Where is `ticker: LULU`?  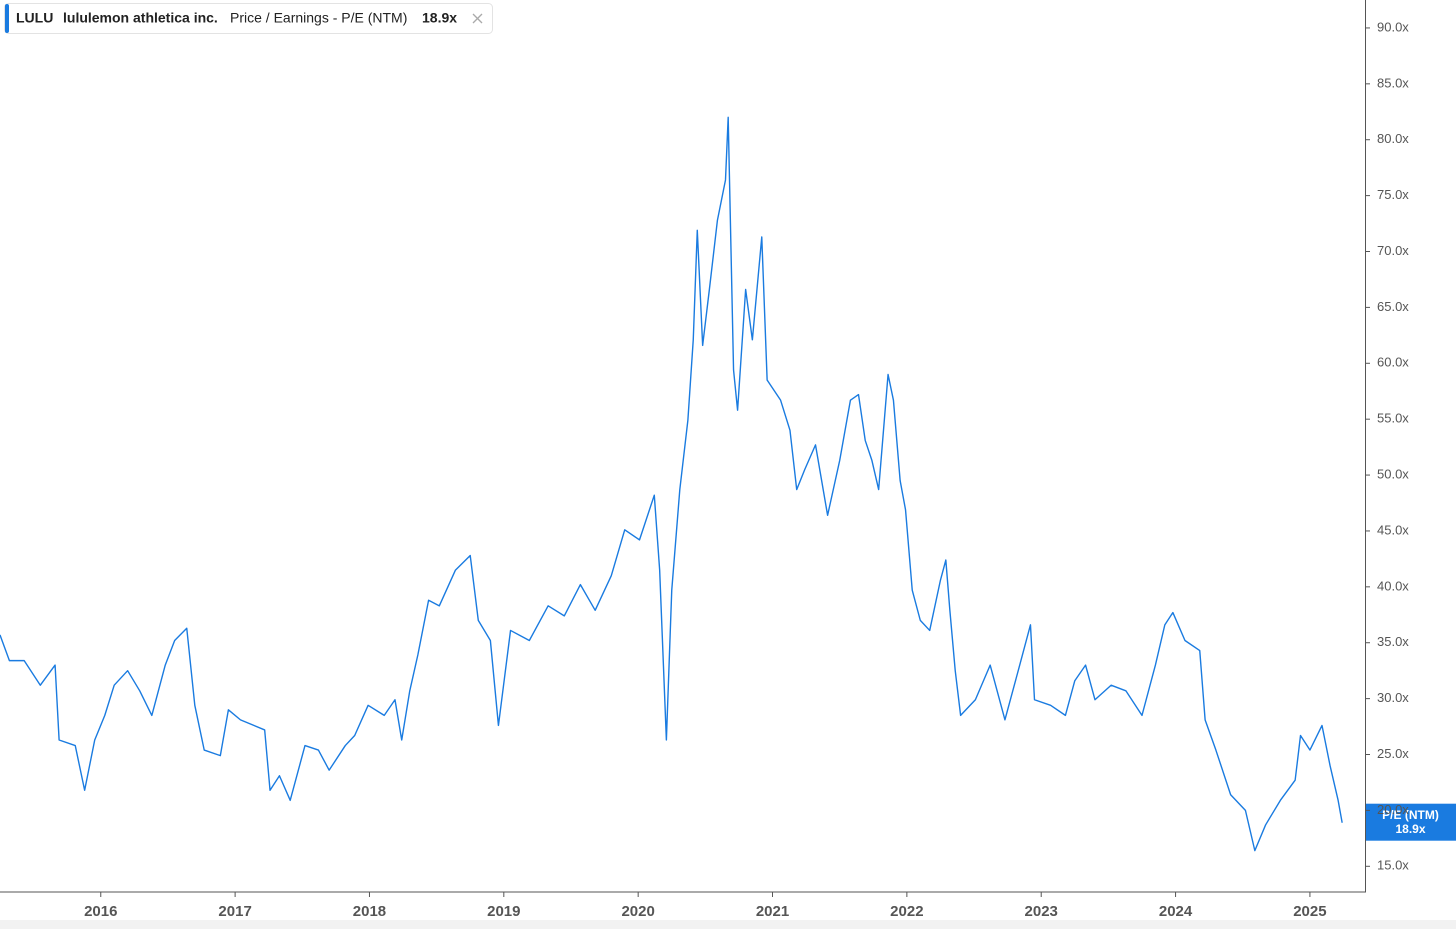
ticker: LULU is located at coordinates (34, 18).